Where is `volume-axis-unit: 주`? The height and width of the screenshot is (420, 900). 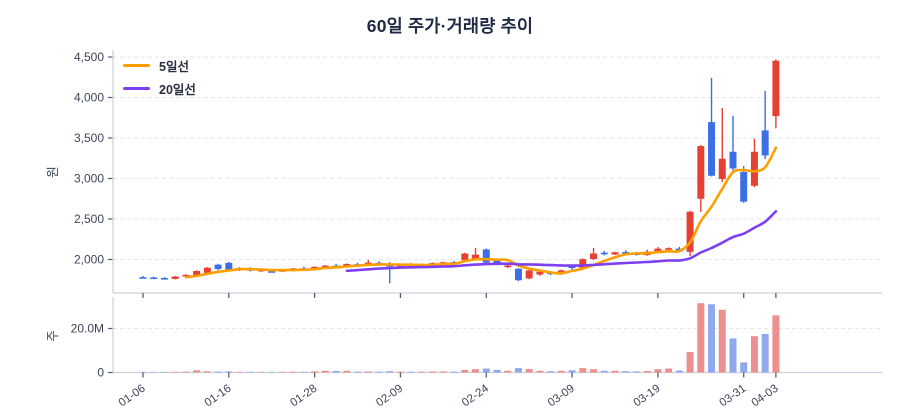 volume-axis-unit: 주 is located at coordinates (53, 336).